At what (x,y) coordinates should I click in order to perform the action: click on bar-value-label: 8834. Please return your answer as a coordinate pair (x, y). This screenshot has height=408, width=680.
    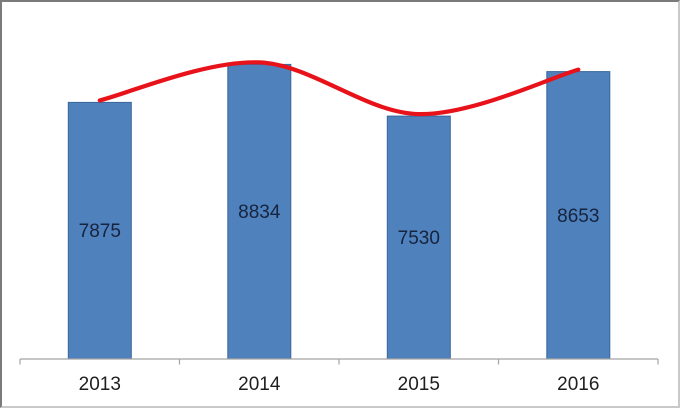
    Looking at the image, I should click on (259, 212).